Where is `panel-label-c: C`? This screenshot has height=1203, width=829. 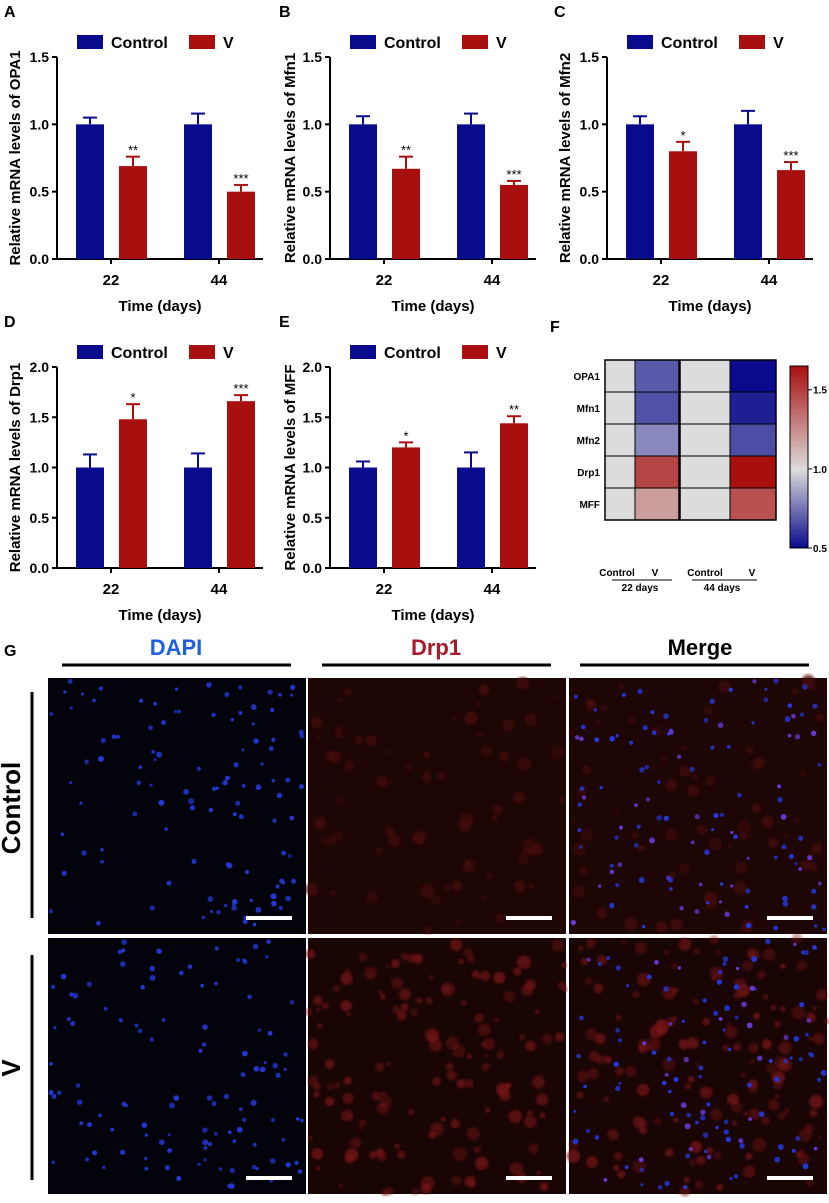
panel-label-c: C is located at coordinates (560, 12).